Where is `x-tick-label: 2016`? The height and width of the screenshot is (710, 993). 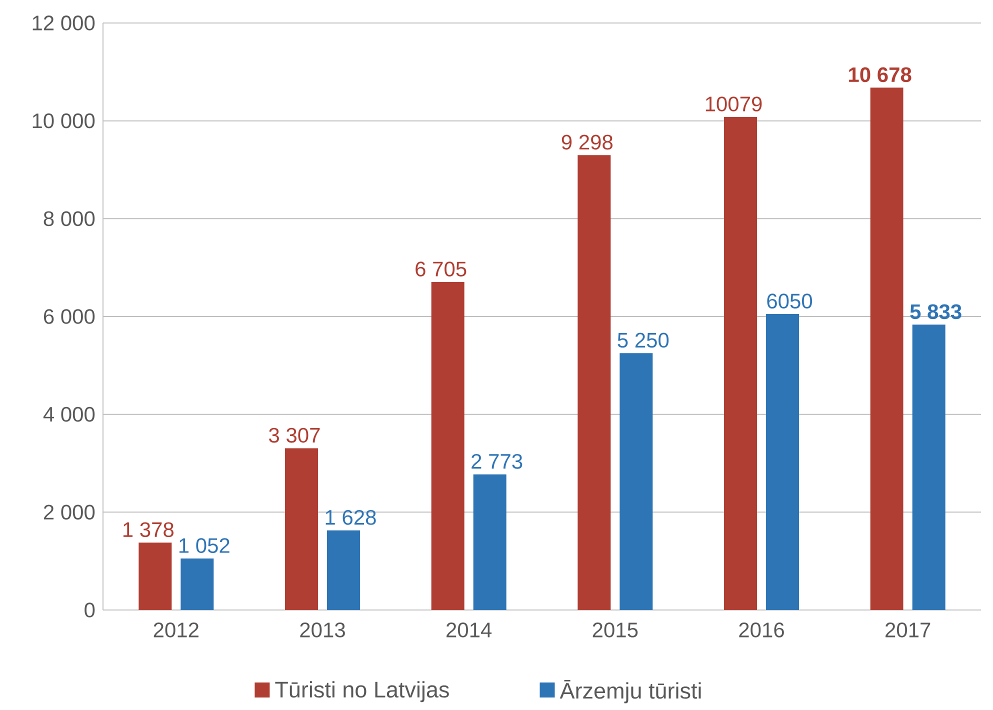
x-tick-label: 2016 is located at coordinates (761, 630).